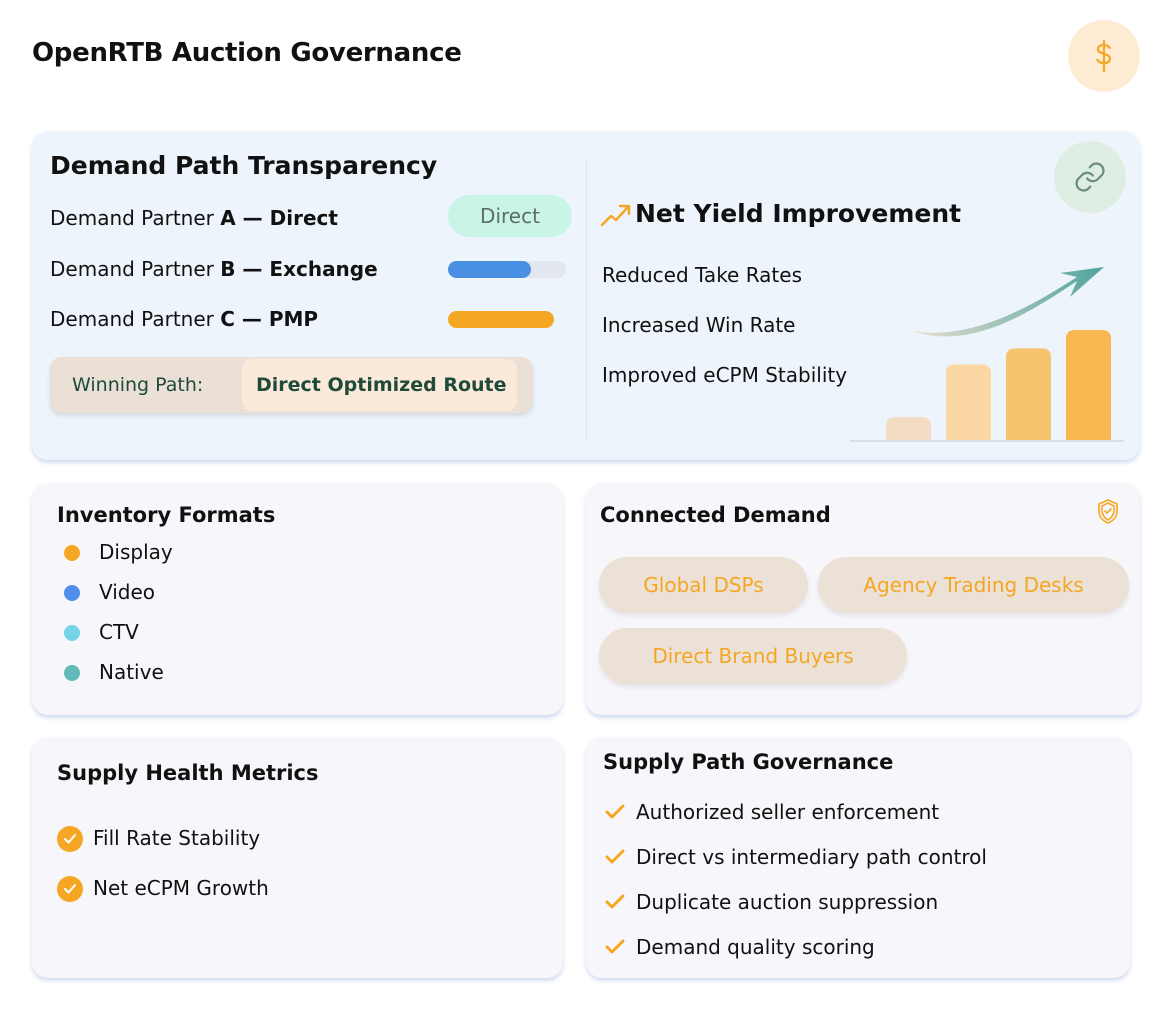 This screenshot has height=1025, width=1172. What do you see at coordinates (247, 53) in the screenshot?
I see `page-title: OpenRTB Auction Governance` at bounding box center [247, 53].